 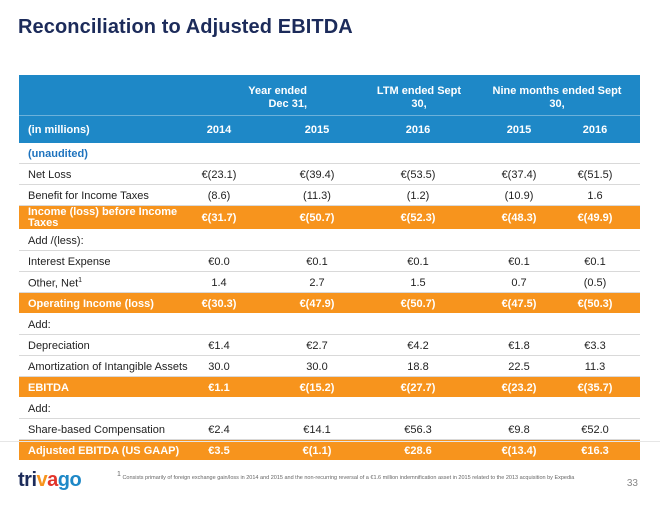 What do you see at coordinates (317, 196) in the screenshot?
I see `row-value: (11.3)` at bounding box center [317, 196].